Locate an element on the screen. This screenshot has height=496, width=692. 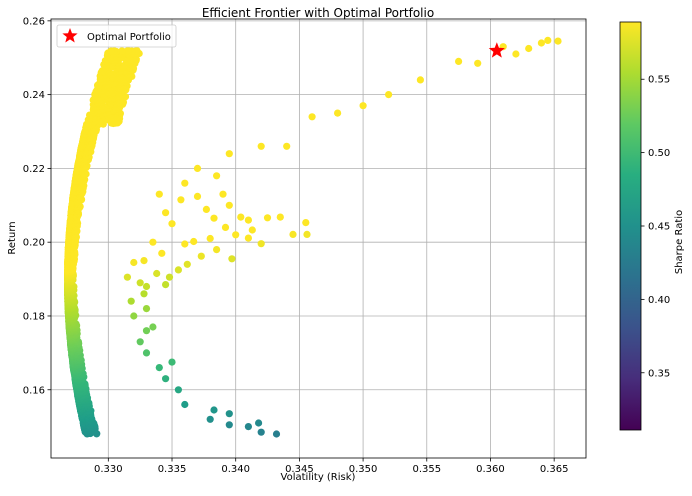
colorbar-tick-label: 0.50 is located at coordinates (659, 153).